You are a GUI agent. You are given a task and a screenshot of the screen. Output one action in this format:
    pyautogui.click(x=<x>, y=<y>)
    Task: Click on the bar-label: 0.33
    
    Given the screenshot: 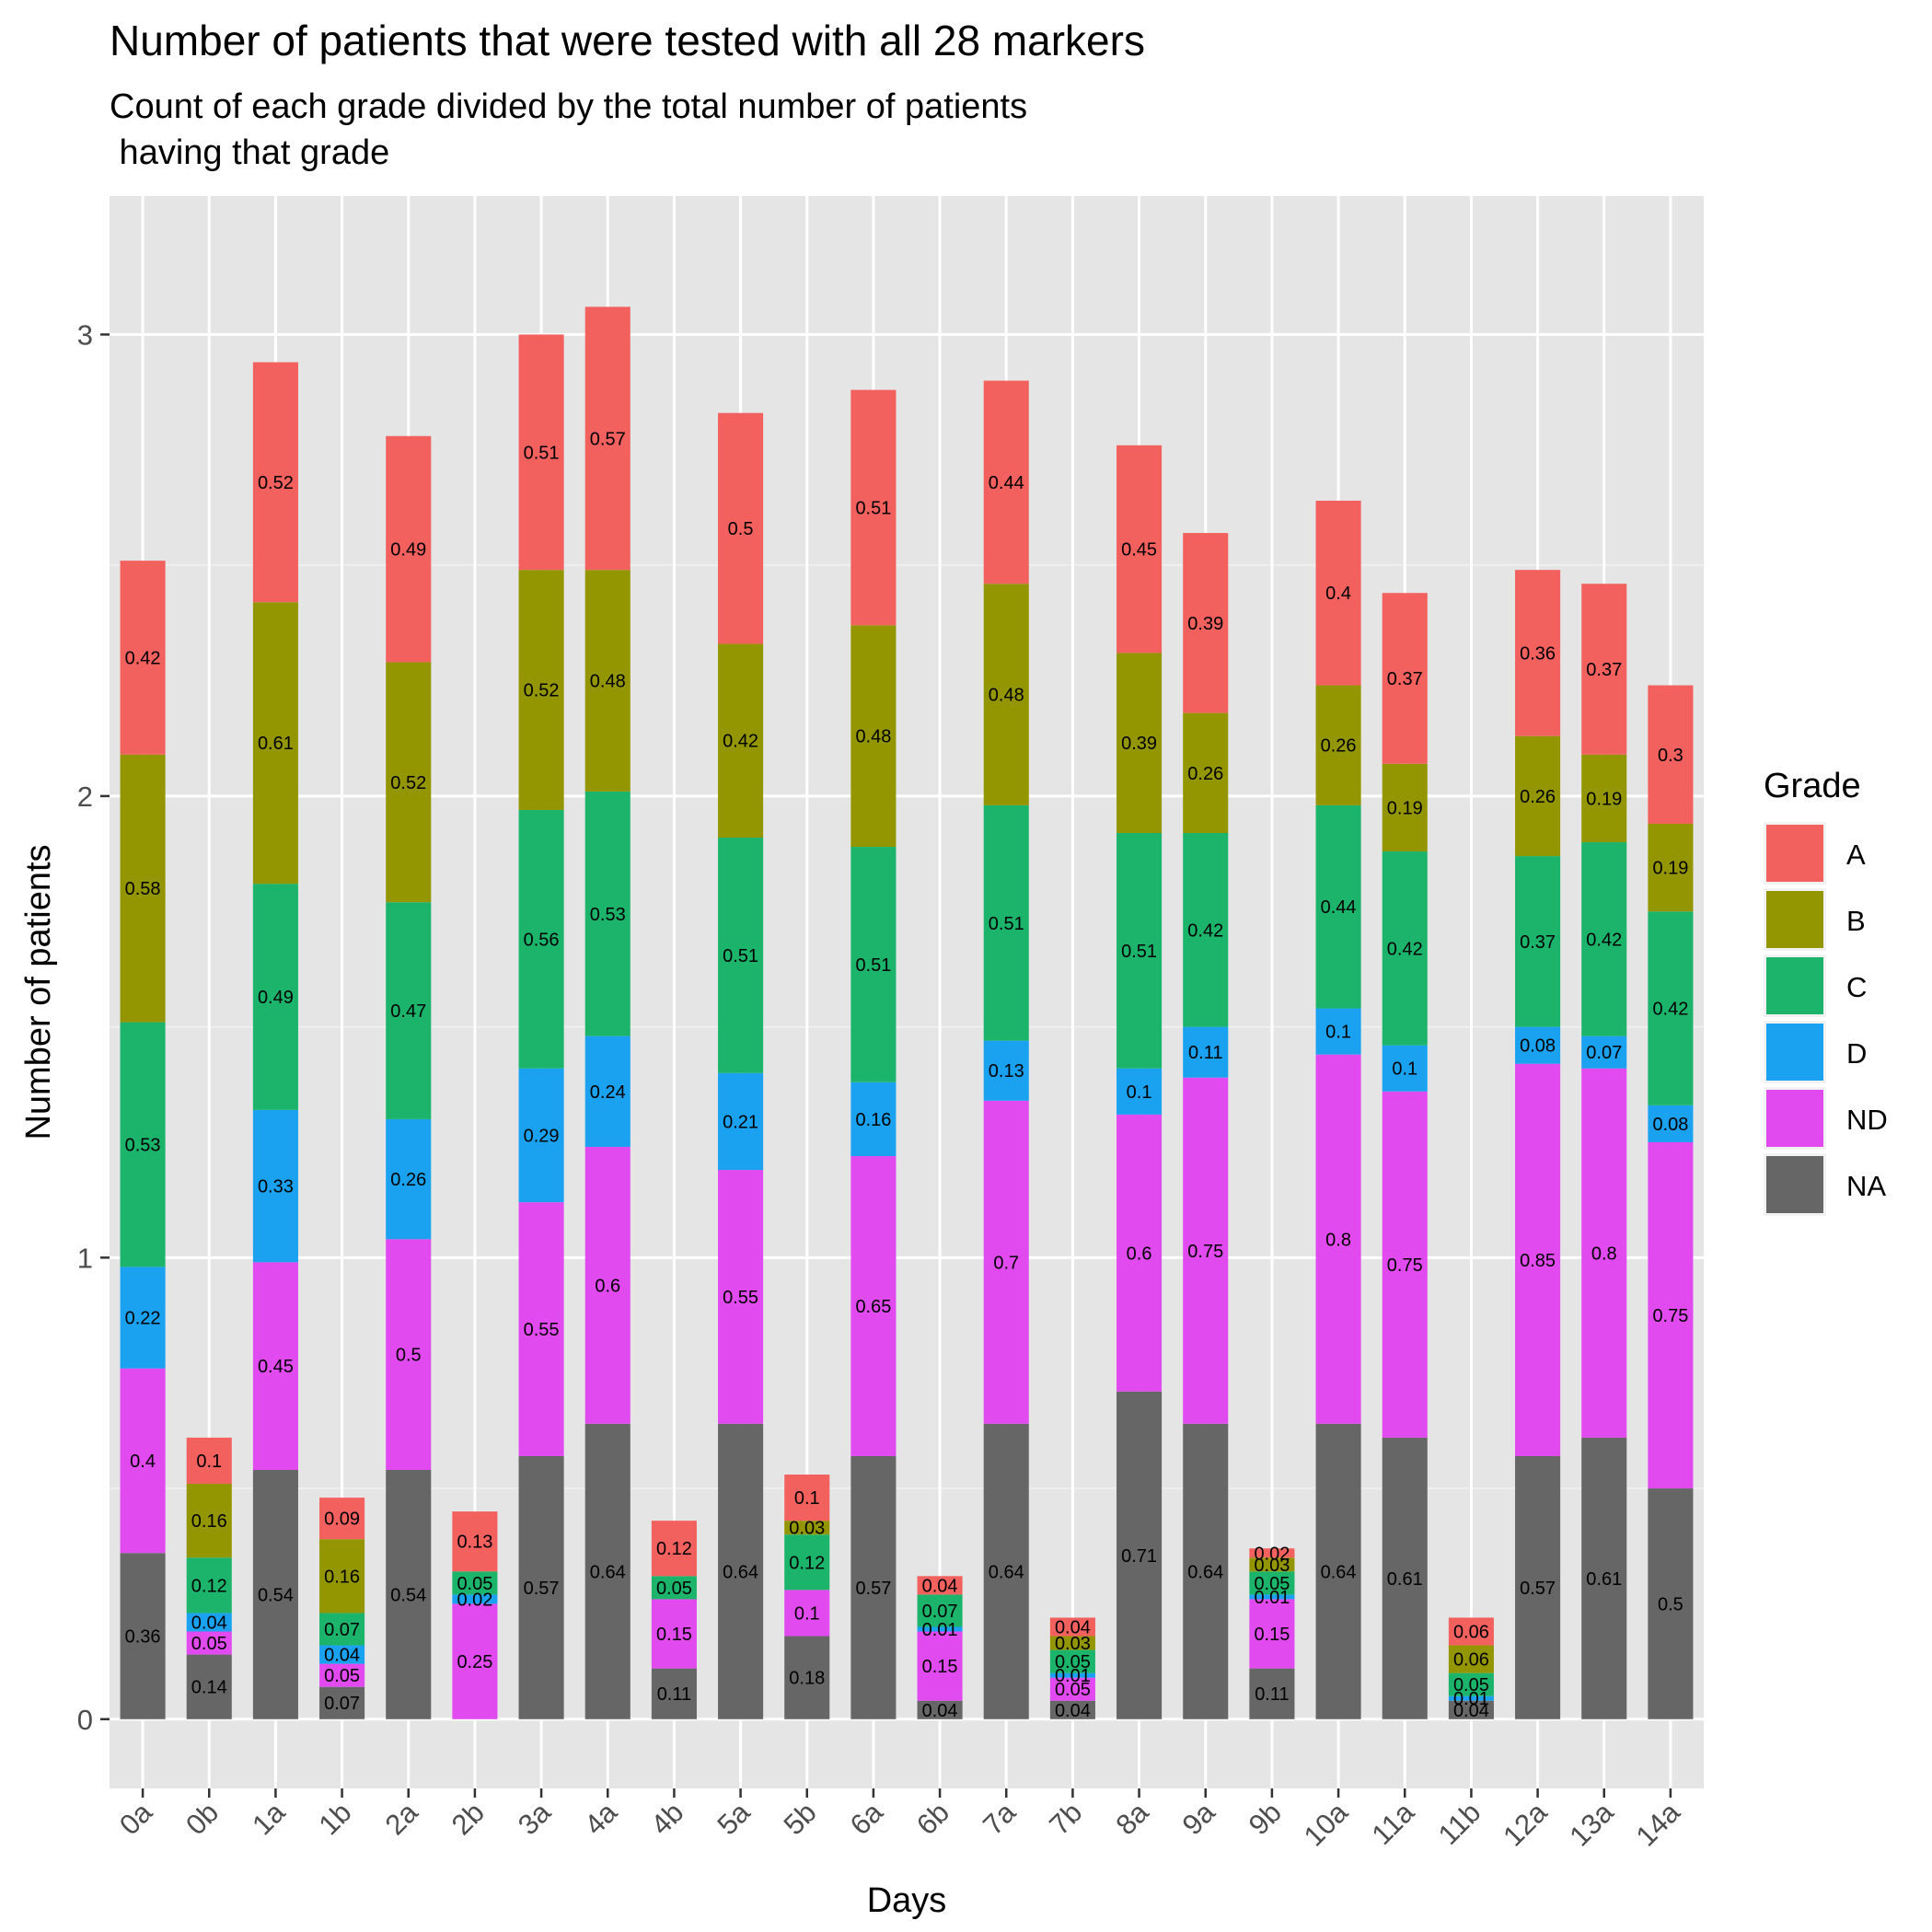 What is the action you would take?
    pyautogui.click(x=276, y=1187)
    